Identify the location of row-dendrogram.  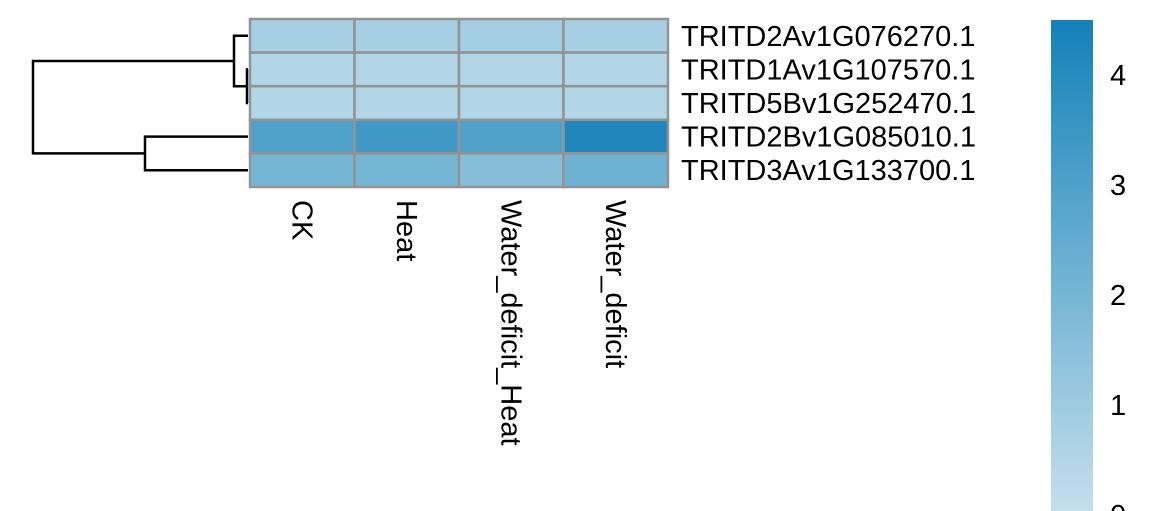
(140, 103).